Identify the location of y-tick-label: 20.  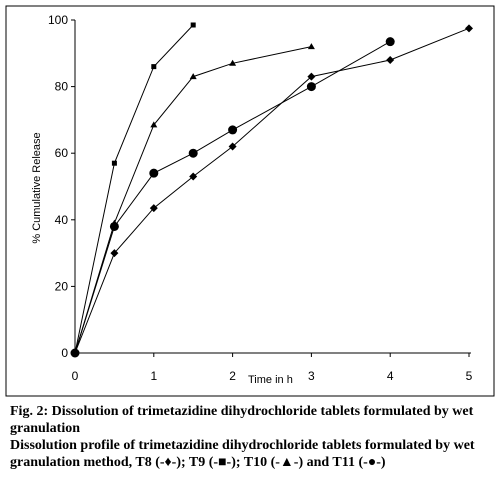
(62, 286).